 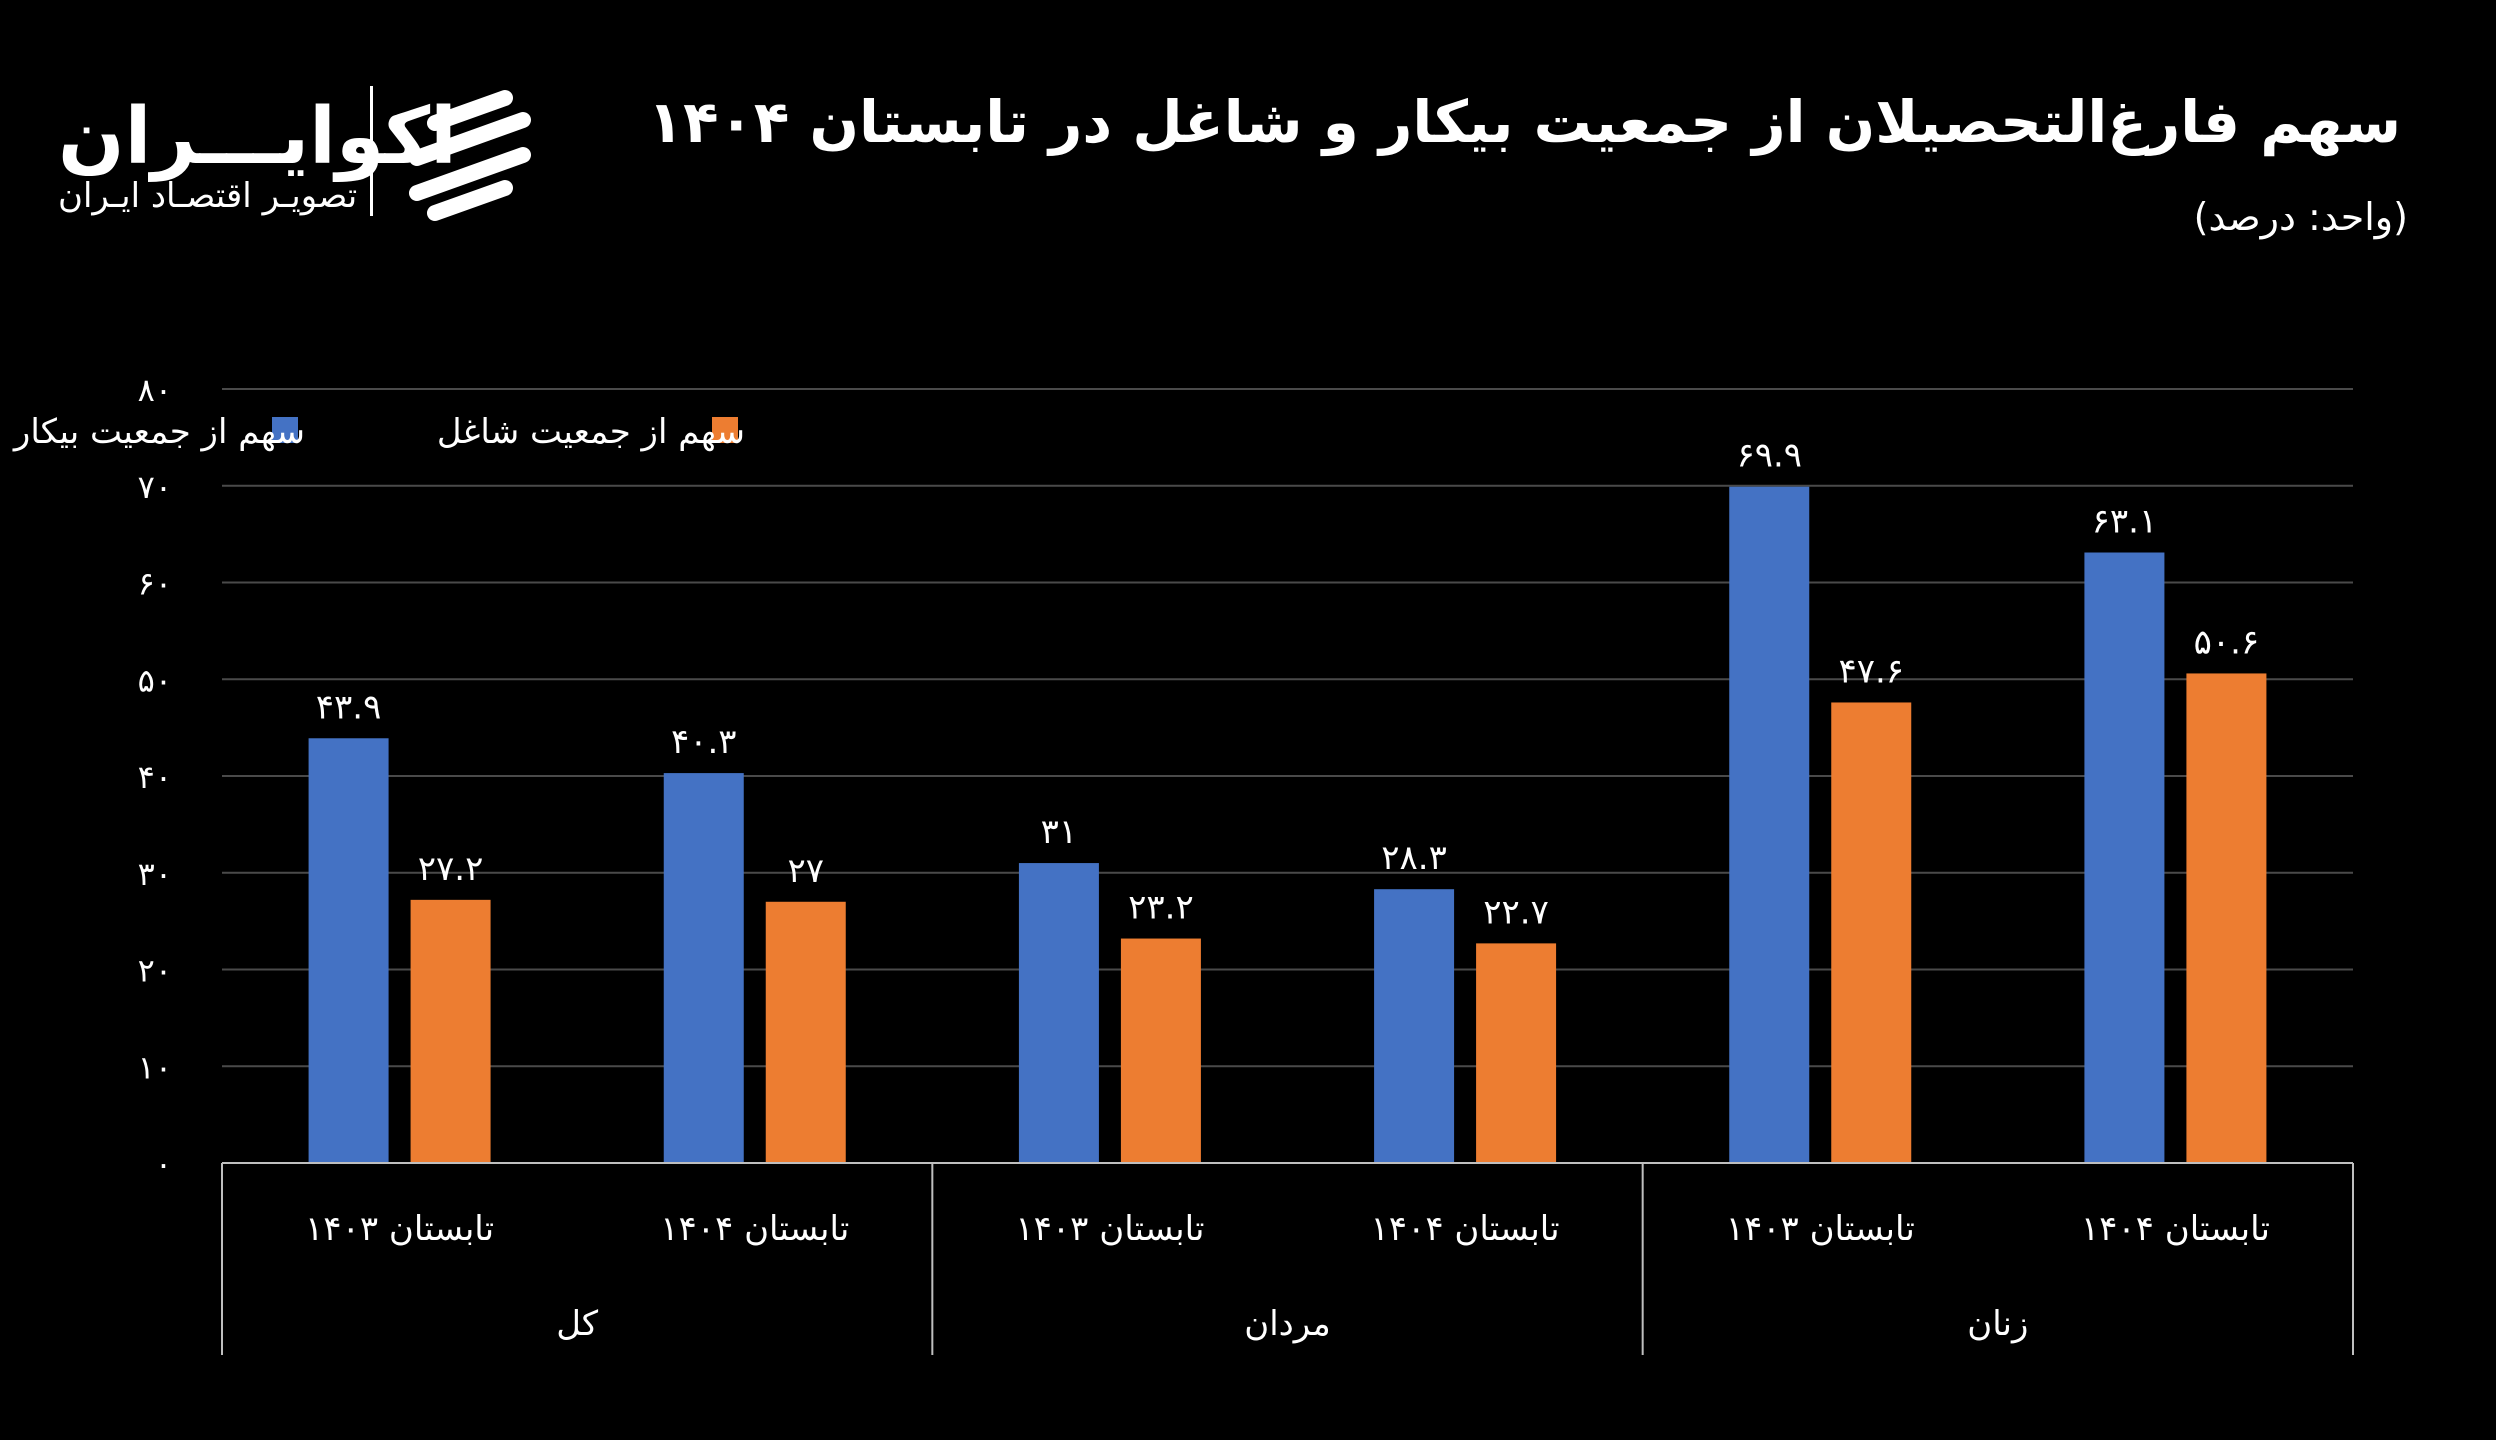 What do you see at coordinates (158, 432) in the screenshot?
I see `legend-label: سهم از جمعیت بیکار` at bounding box center [158, 432].